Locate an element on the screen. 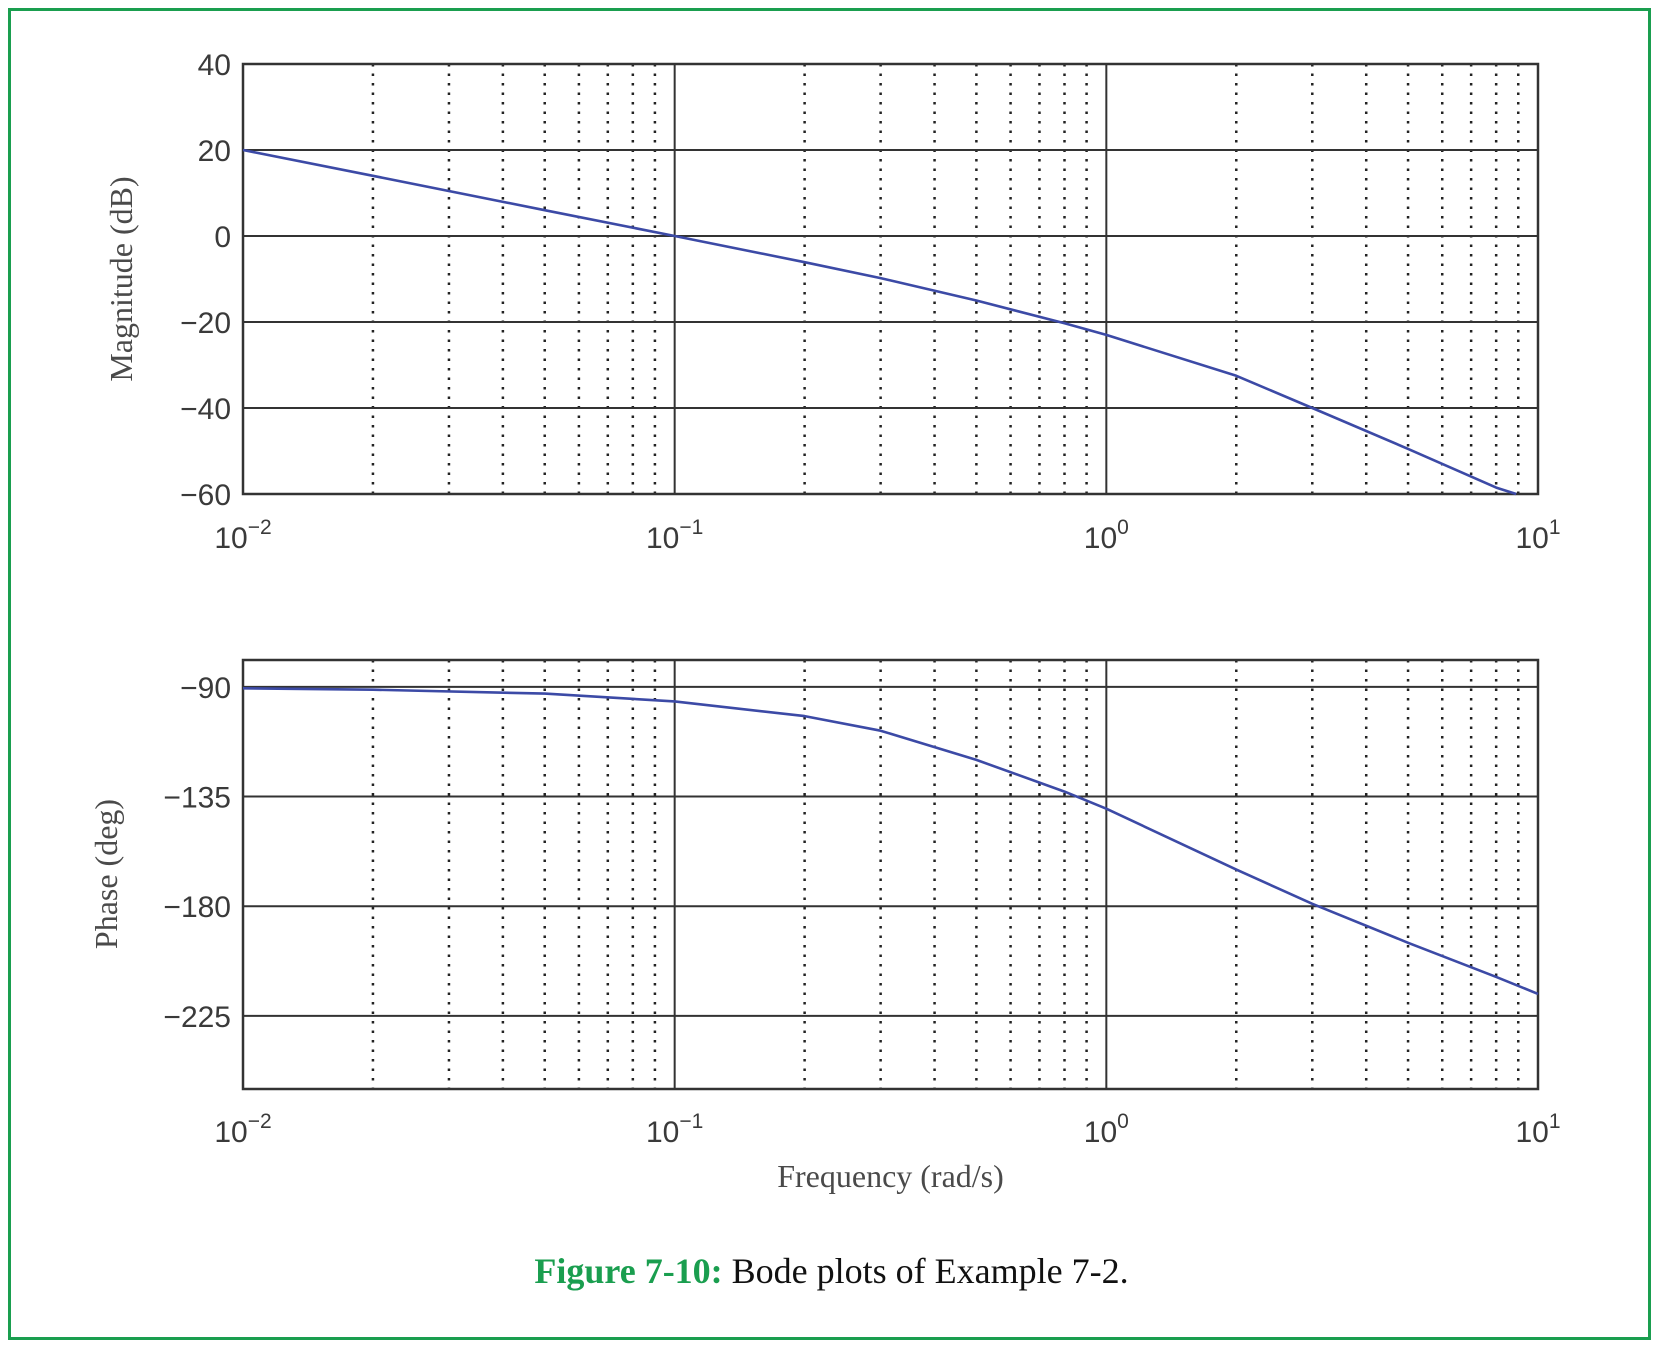  y-tick-label: −90 is located at coordinates (205, 688).